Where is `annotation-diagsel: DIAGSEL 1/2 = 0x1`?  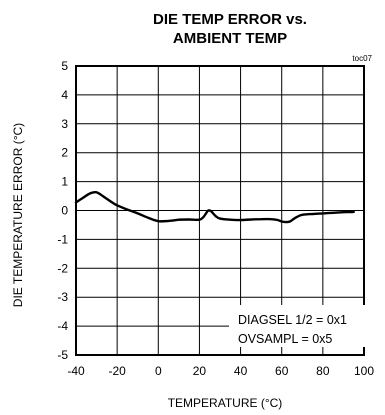 annotation-diagsel: DIAGSEL 1/2 = 0x1 is located at coordinates (292, 320).